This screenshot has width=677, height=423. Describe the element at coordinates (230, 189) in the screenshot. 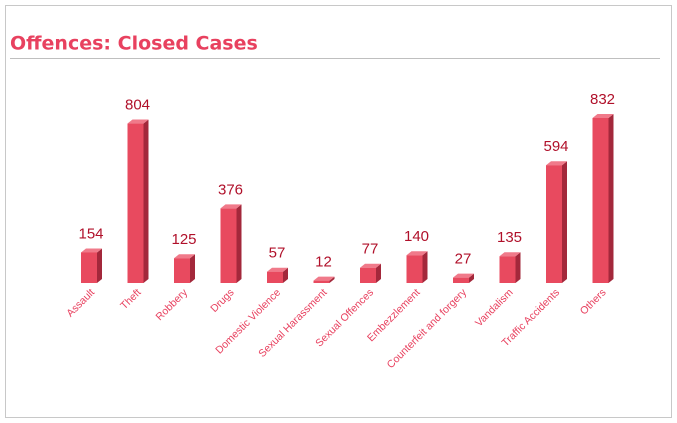

I see `value-label: 376` at that location.